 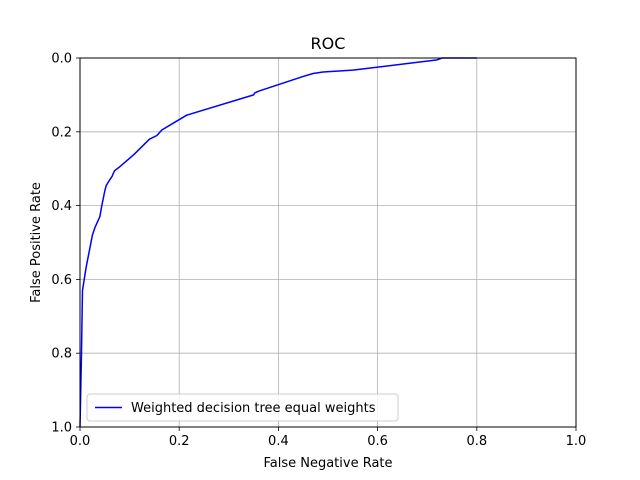 I want to click on y-tick-label: 0.4, so click(x=61, y=206).